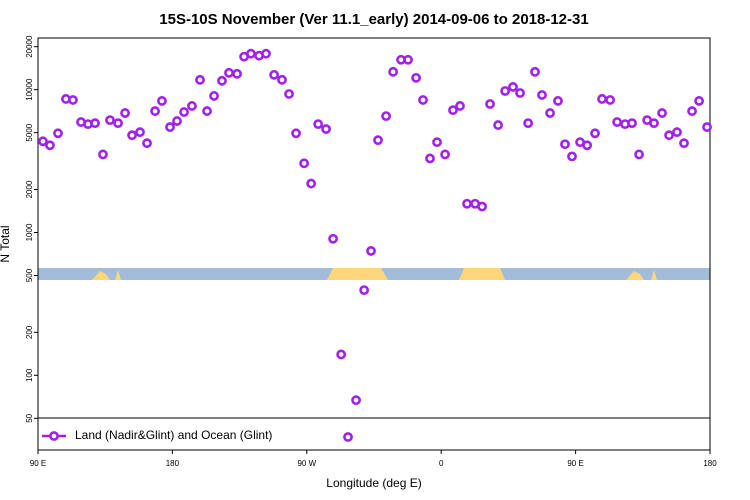 The image size is (750, 500). Describe the element at coordinates (29, 417) in the screenshot. I see `y-tick-label: 50` at that location.